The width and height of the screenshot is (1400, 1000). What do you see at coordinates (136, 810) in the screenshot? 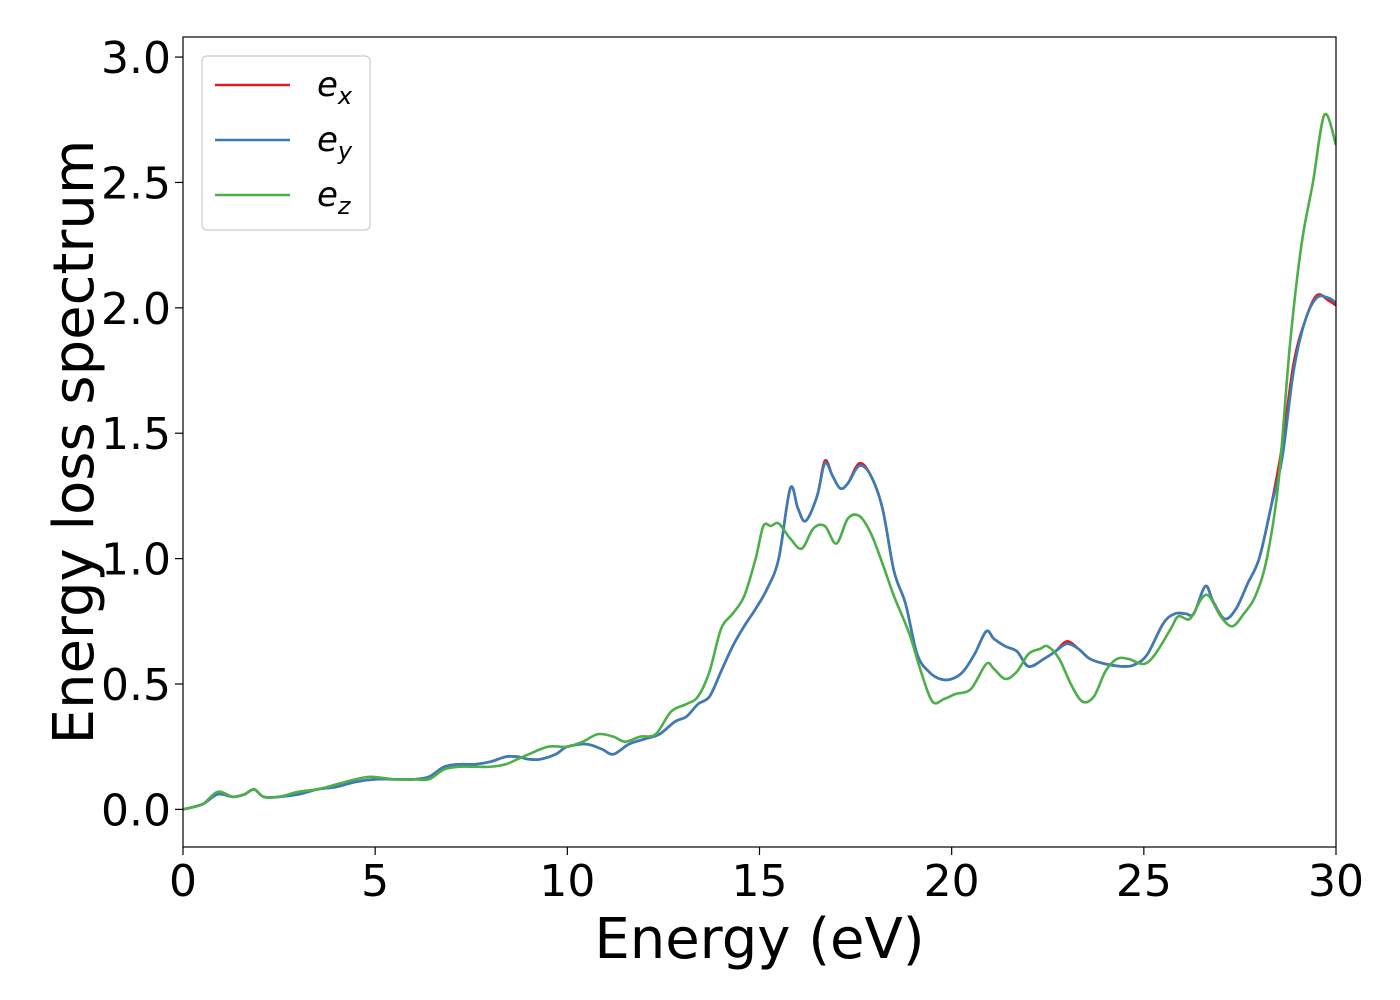
I see `y-tick-label: 0.0` at bounding box center [136, 810].